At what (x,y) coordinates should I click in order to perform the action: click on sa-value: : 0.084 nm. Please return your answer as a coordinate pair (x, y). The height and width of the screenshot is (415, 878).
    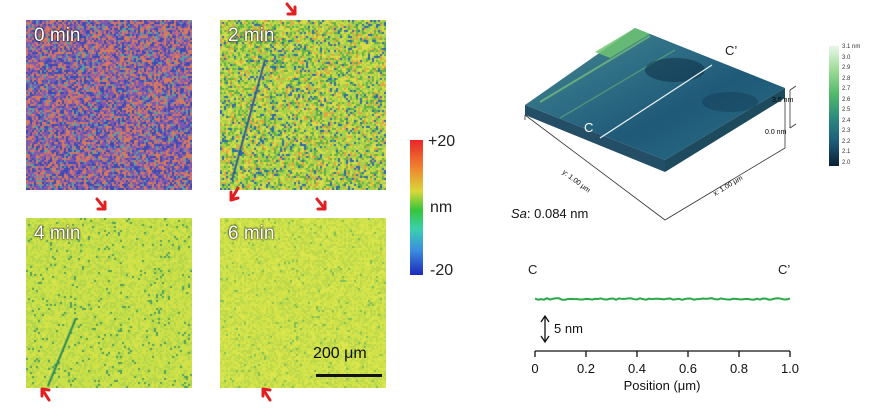
    Looking at the image, I should click on (557, 213).